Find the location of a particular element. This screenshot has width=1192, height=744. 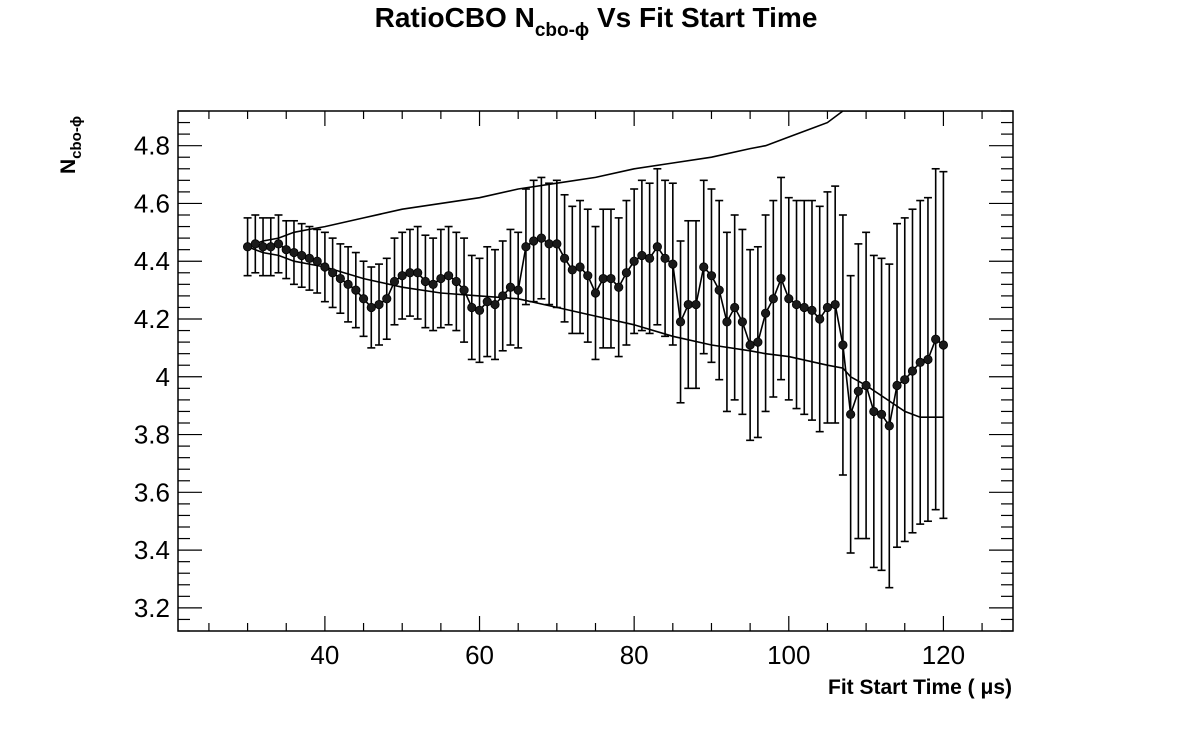

x-tick-label: 40 is located at coordinates (324, 655).